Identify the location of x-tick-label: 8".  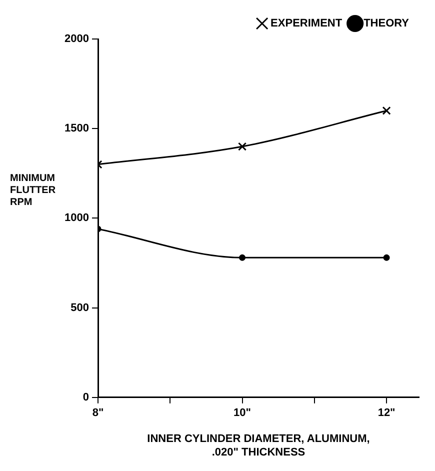
(98, 413).